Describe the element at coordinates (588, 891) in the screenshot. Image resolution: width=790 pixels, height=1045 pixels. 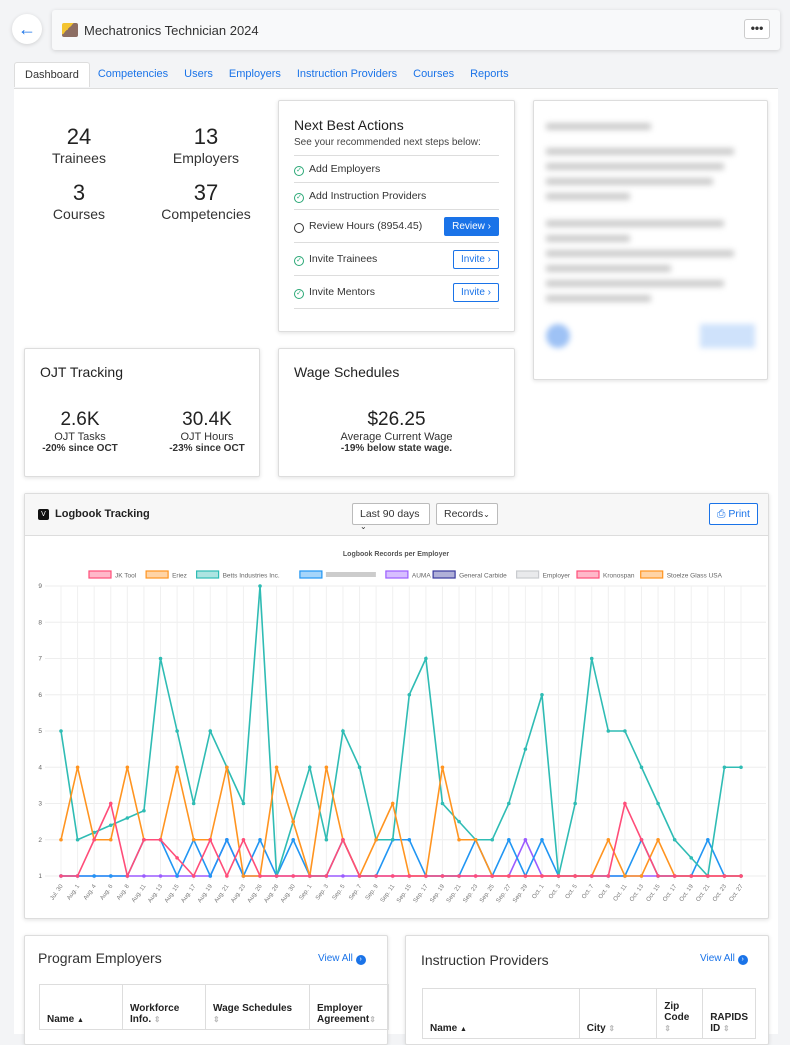
I see `x-tick-label: Oct. 7` at that location.